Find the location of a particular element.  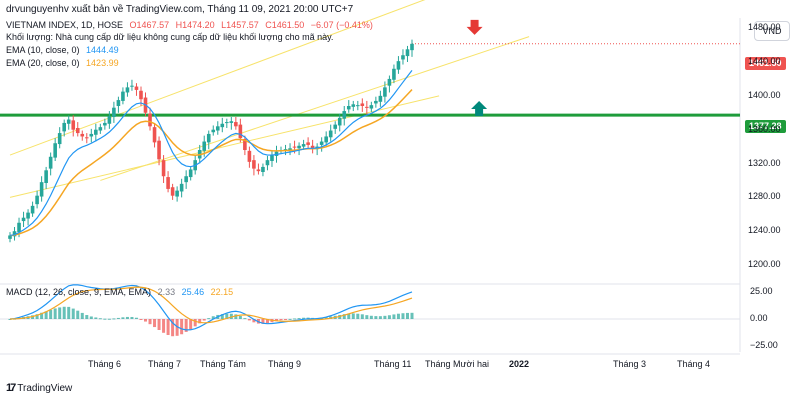

macd-signal-line is located at coordinates (211, 305).